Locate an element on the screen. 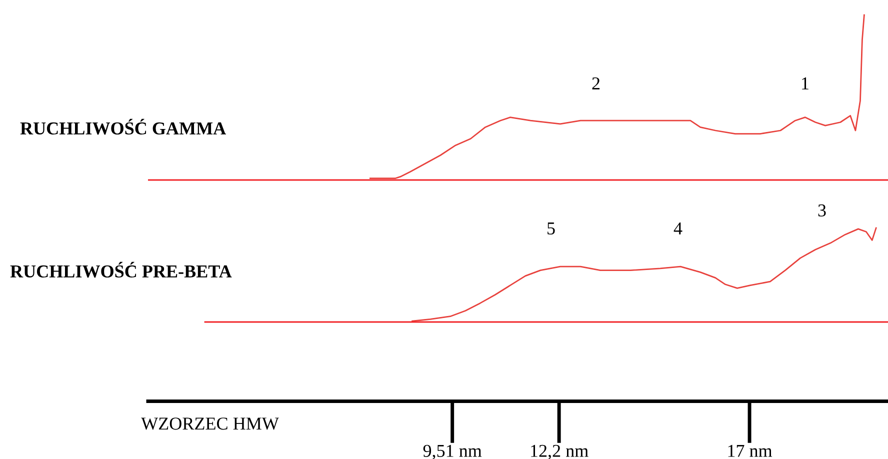 The width and height of the screenshot is (888, 459). text: RUCHLIWOŚĆ GAMMA is located at coordinates (123, 126).